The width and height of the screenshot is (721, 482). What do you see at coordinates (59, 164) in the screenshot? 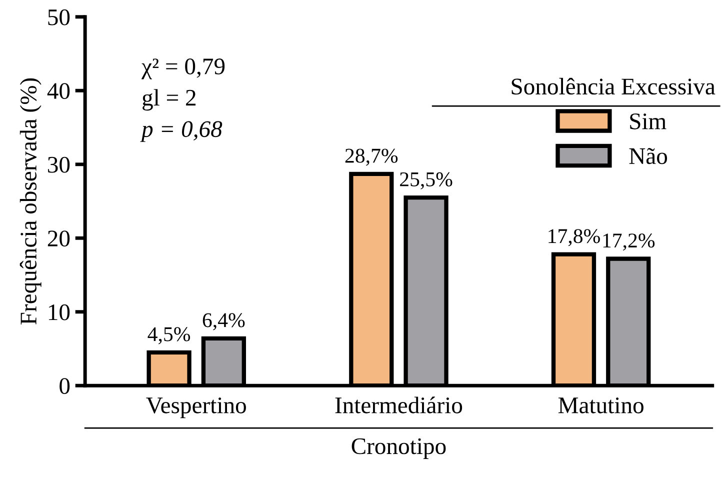
I see `y-tick-label: 30` at bounding box center [59, 164].